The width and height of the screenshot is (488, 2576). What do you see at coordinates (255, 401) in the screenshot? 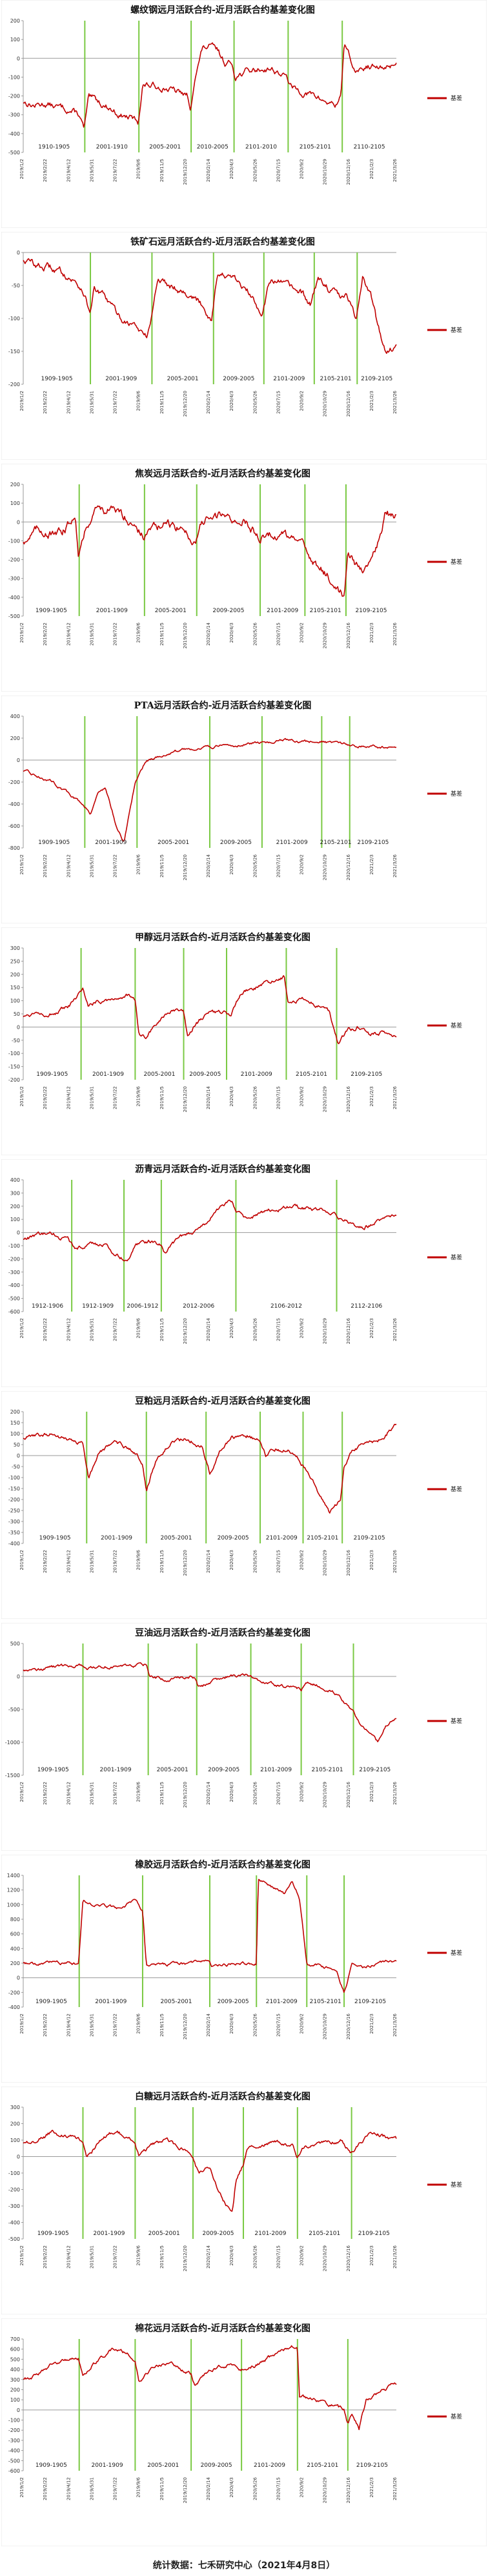
I see `x-tick-label: 2020/5/26` at bounding box center [255, 401].